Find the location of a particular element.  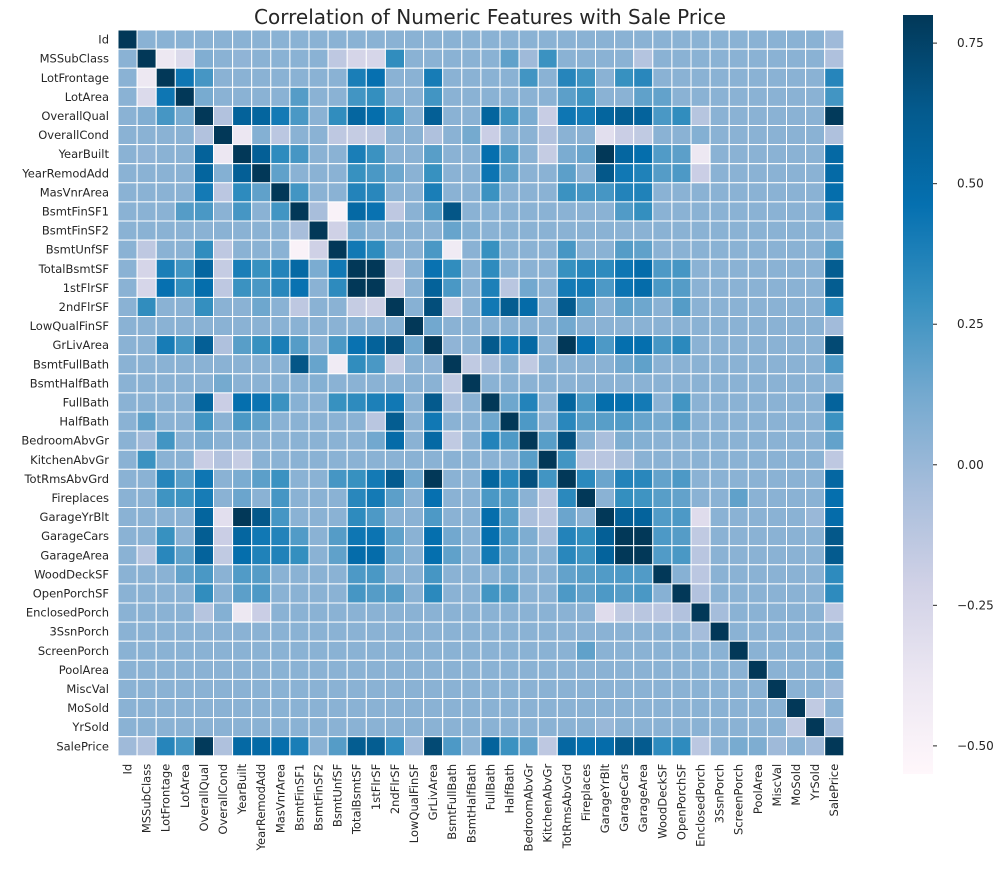

heatmap-cell-ScreenPorch-LotArea is located at coordinates (184, 650).